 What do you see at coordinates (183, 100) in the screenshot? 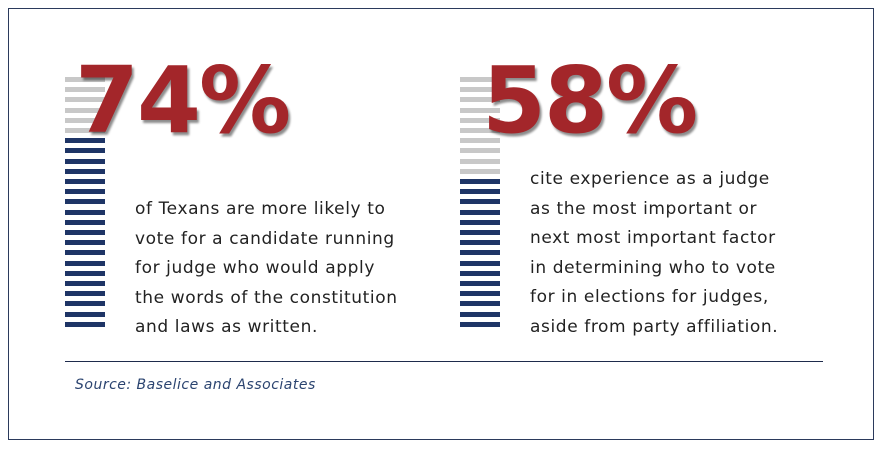
I see `percentage-value: 74%` at bounding box center [183, 100].